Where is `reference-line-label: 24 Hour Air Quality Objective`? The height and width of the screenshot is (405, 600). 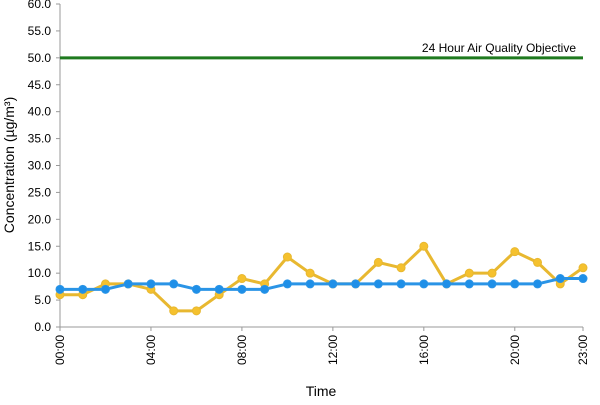 reference-line-label: 24 Hour Air Quality Objective is located at coordinates (499, 48).